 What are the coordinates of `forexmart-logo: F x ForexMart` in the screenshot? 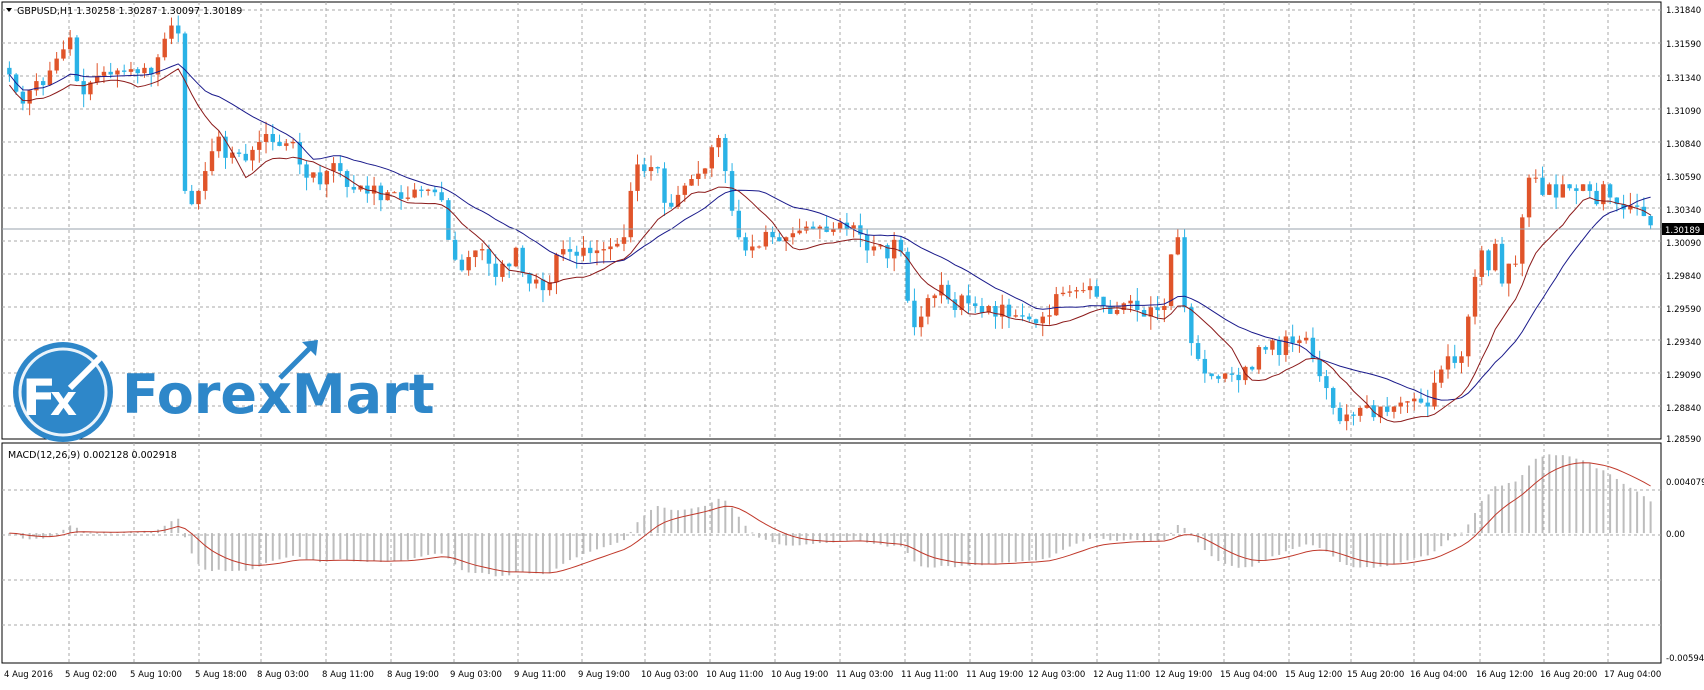 It's located at (224, 391).